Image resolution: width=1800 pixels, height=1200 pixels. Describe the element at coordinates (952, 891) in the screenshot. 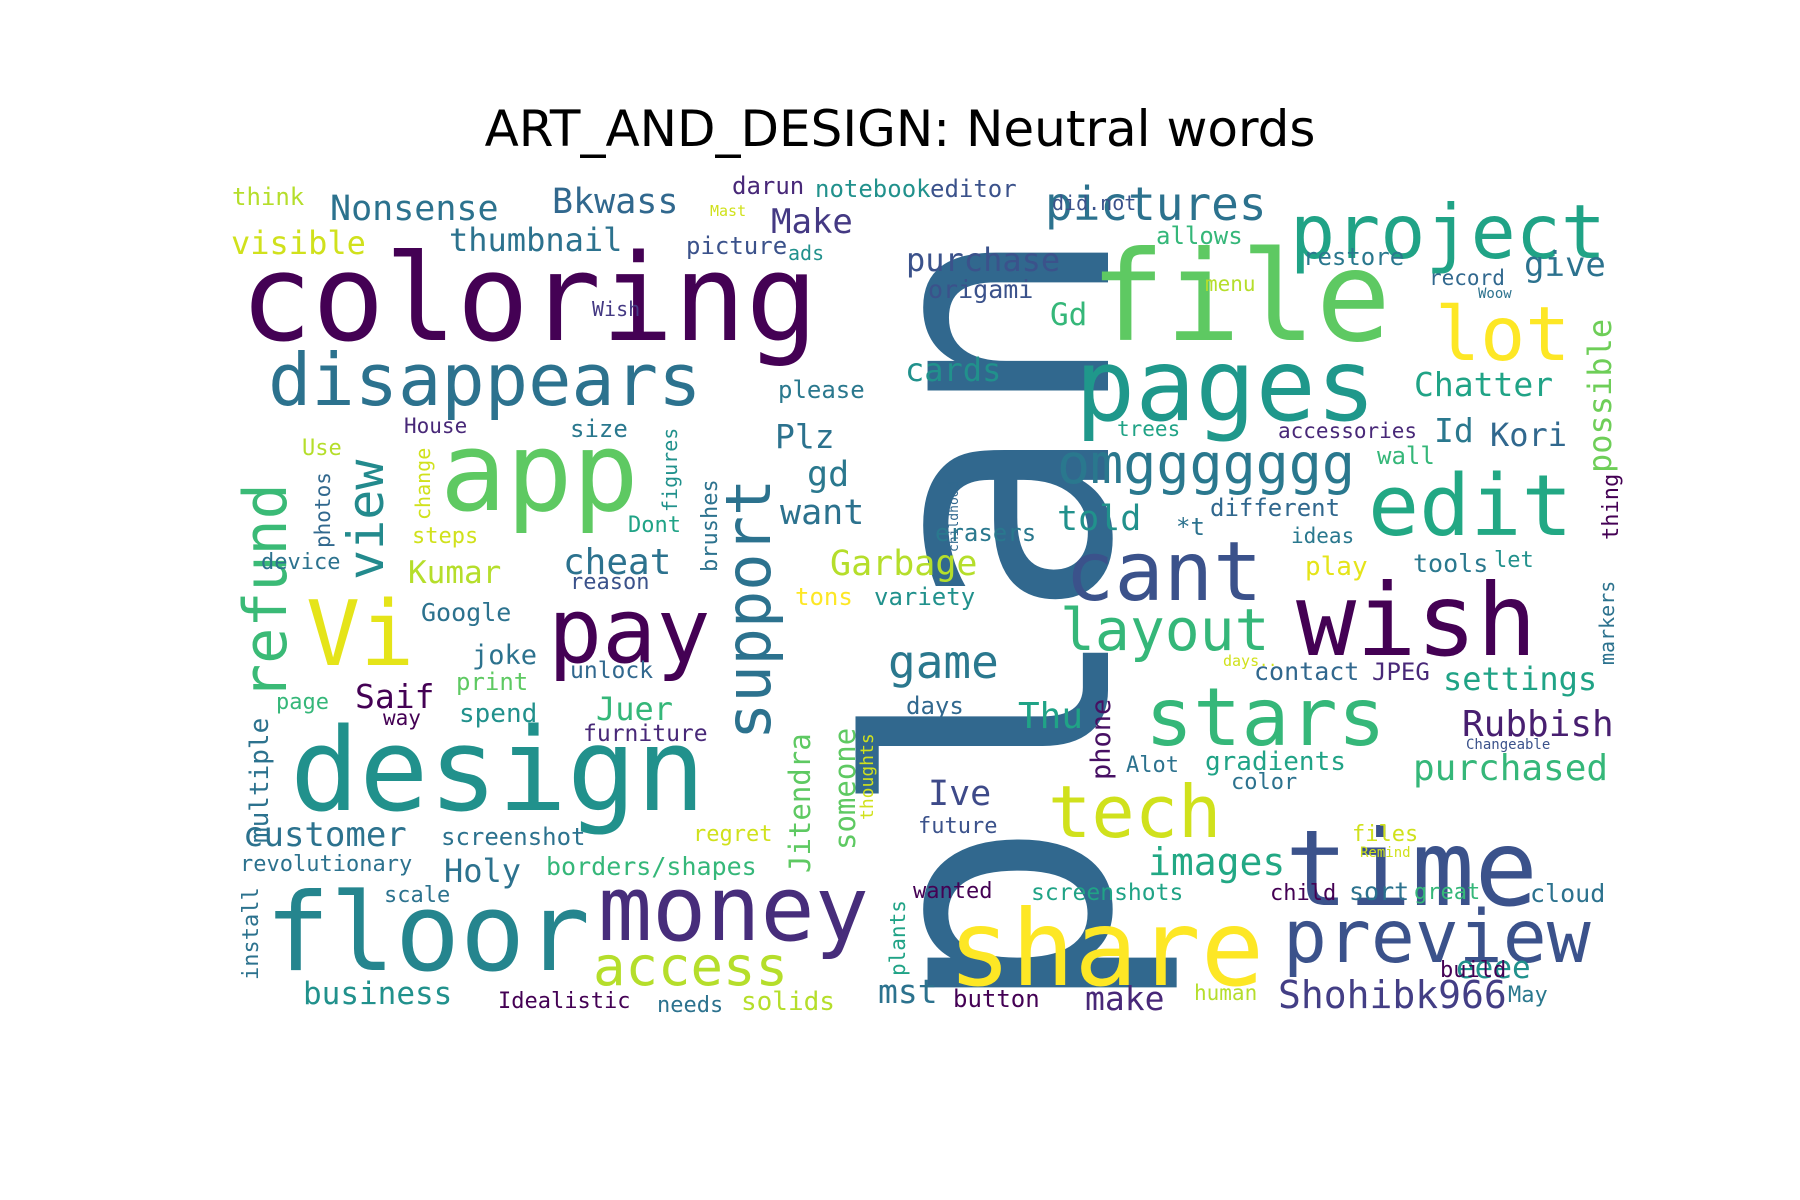

I see `word-135: wanted` at that location.